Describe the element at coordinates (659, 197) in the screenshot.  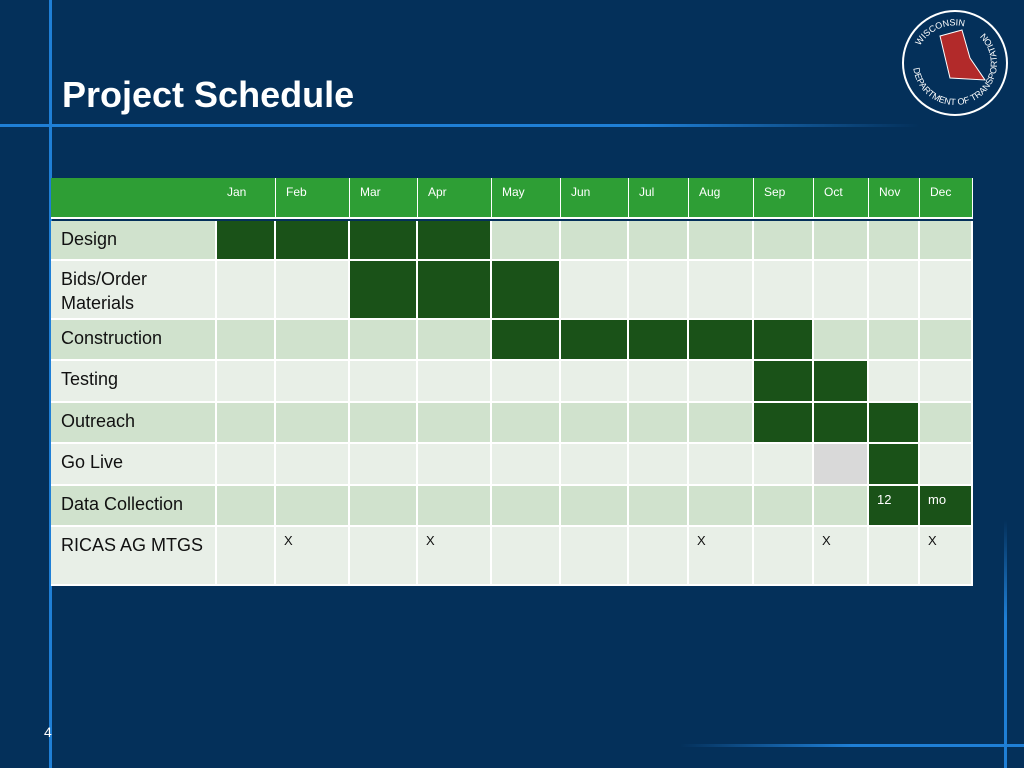
I see `month-header: Jul` at that location.